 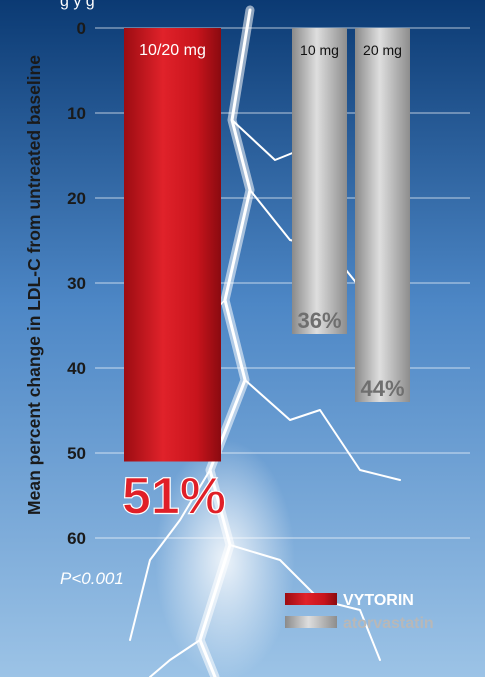 I want to click on bar-value-label-vytorin: 51%, so click(x=174, y=497).